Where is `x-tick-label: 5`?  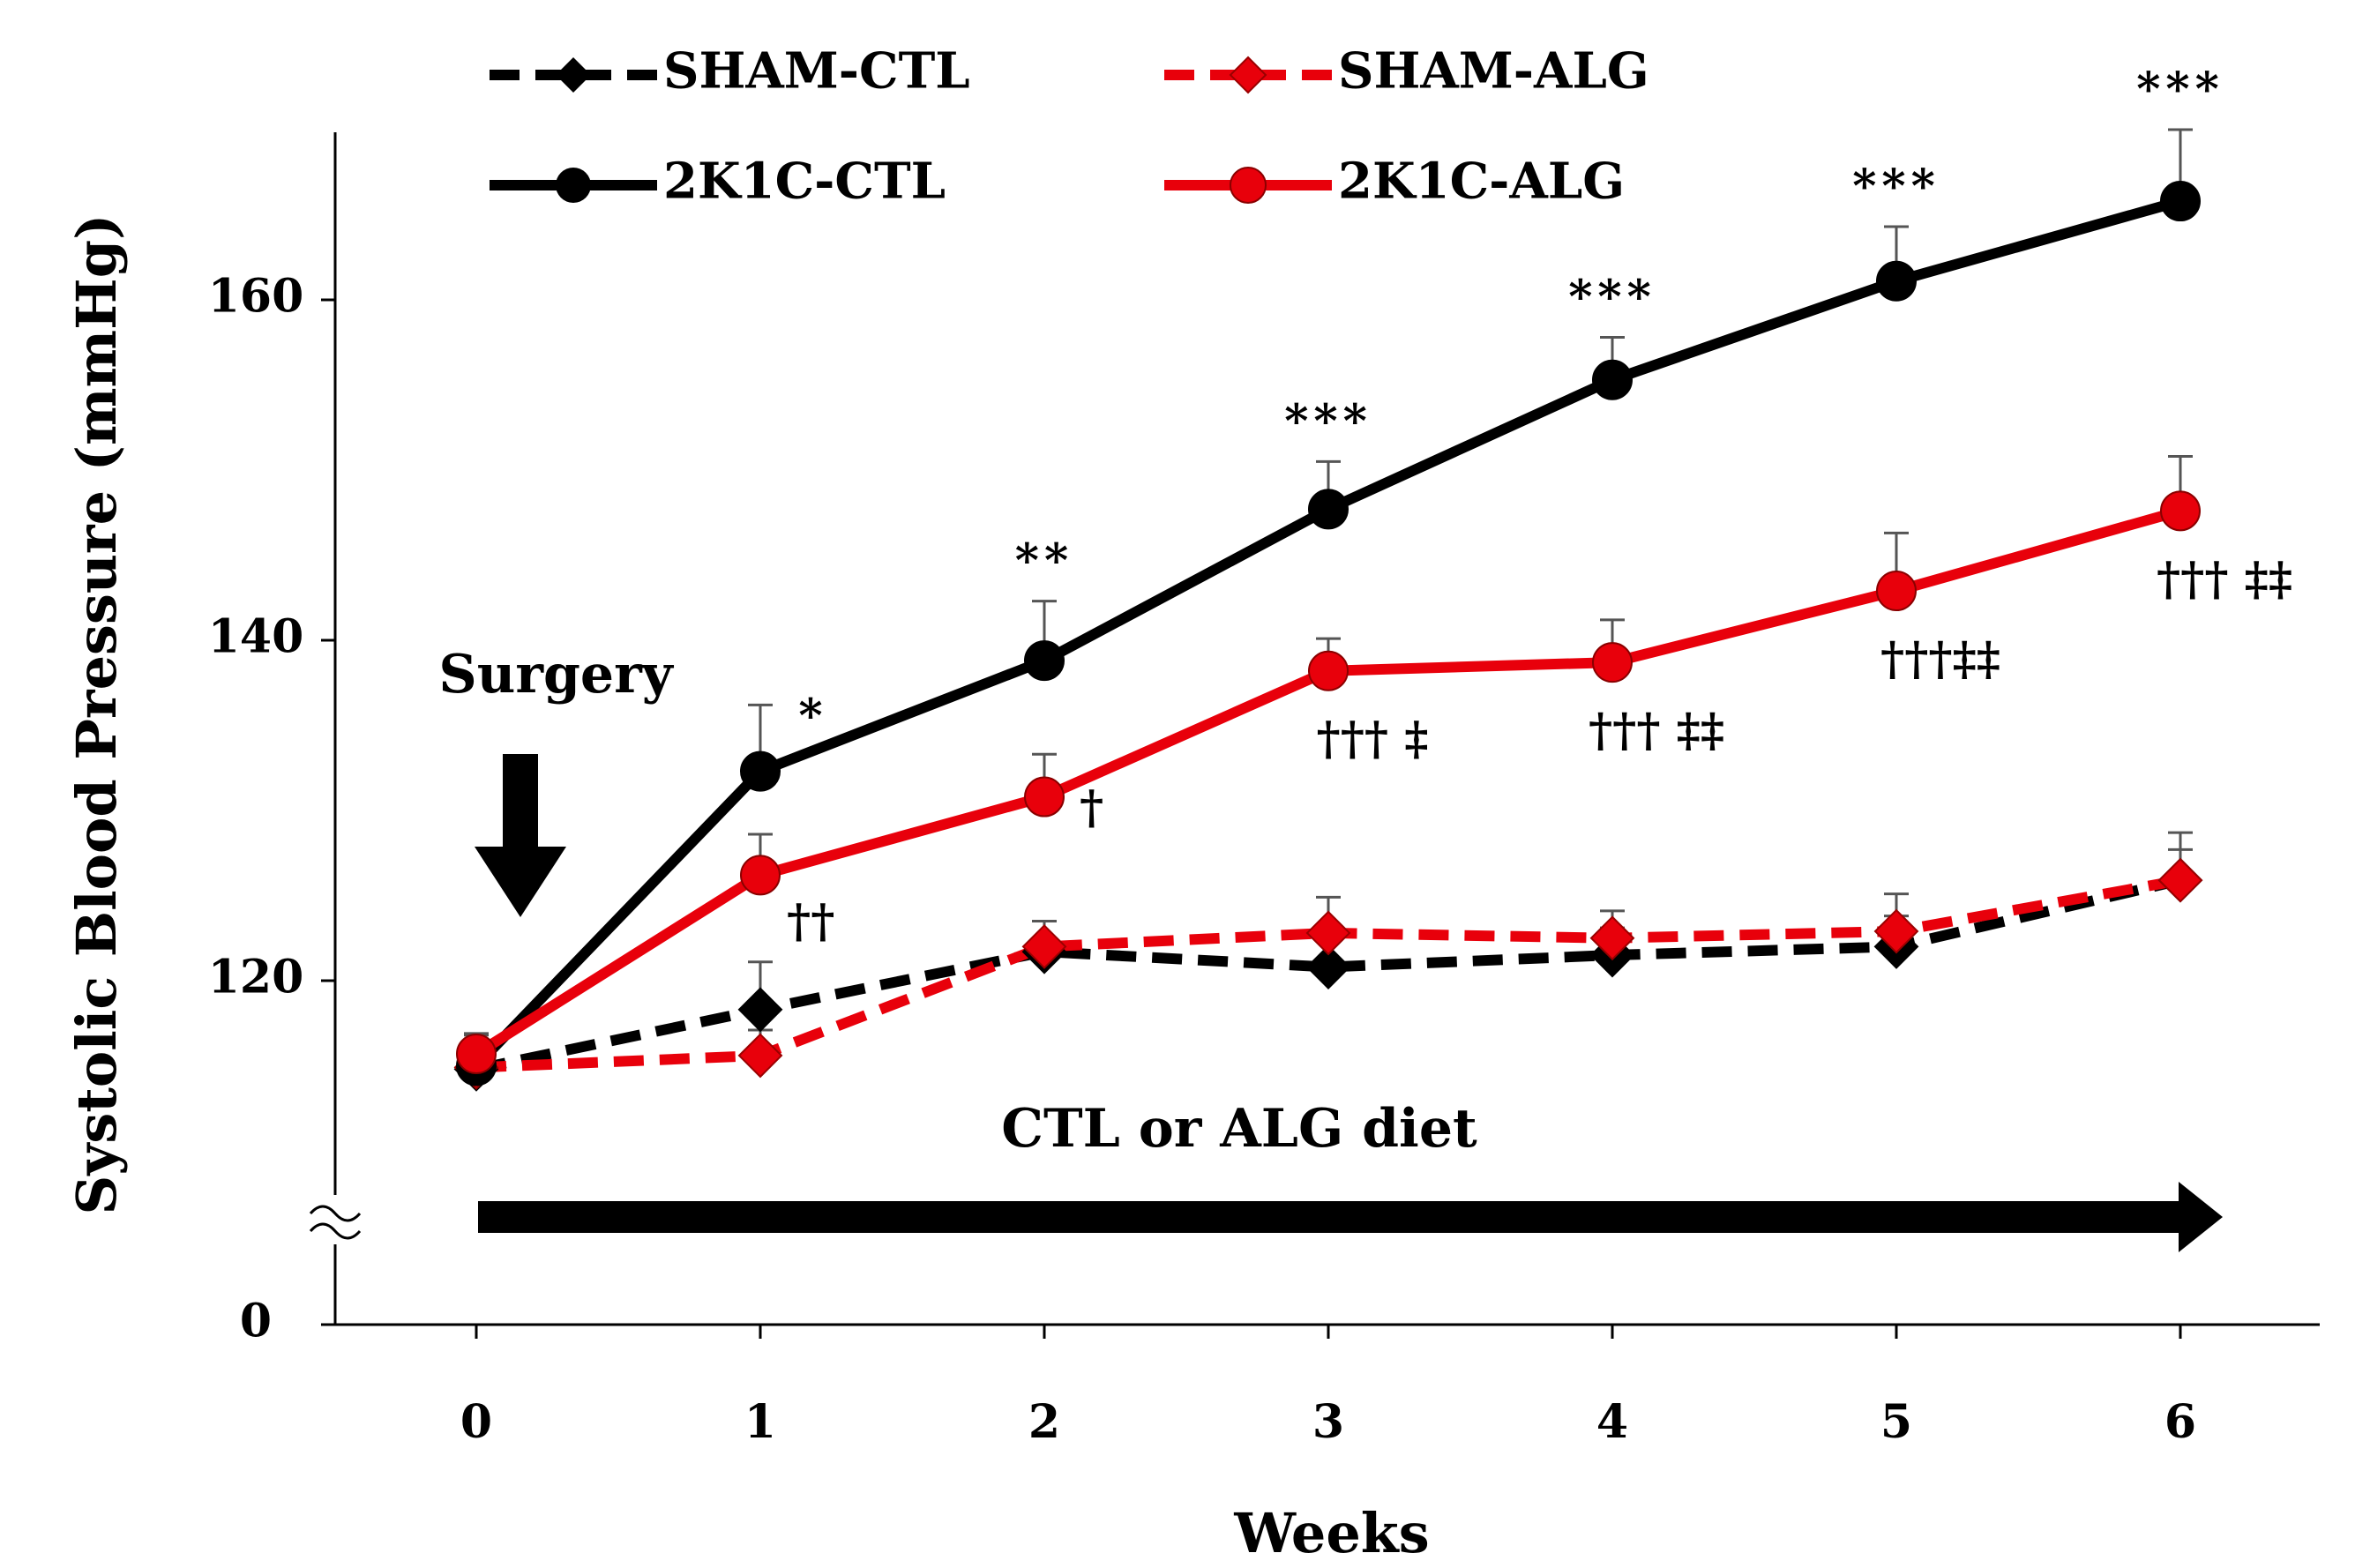 x-tick-label: 5 is located at coordinates (1896, 1422).